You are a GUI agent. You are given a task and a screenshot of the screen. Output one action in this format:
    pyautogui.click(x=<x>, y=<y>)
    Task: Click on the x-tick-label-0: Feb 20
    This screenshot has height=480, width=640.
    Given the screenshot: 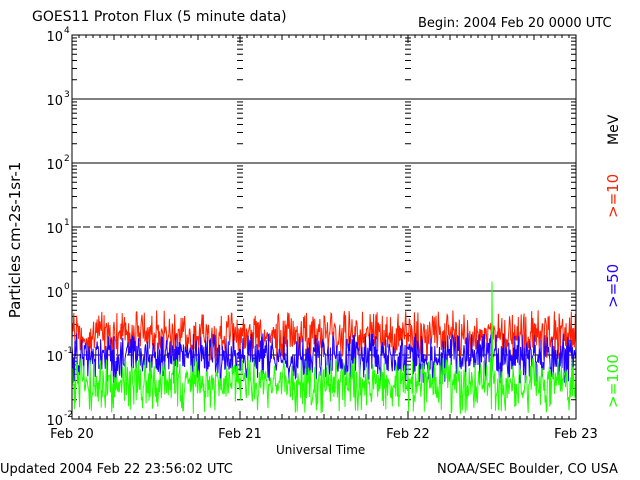 What is the action you would take?
    pyautogui.click(x=72, y=434)
    